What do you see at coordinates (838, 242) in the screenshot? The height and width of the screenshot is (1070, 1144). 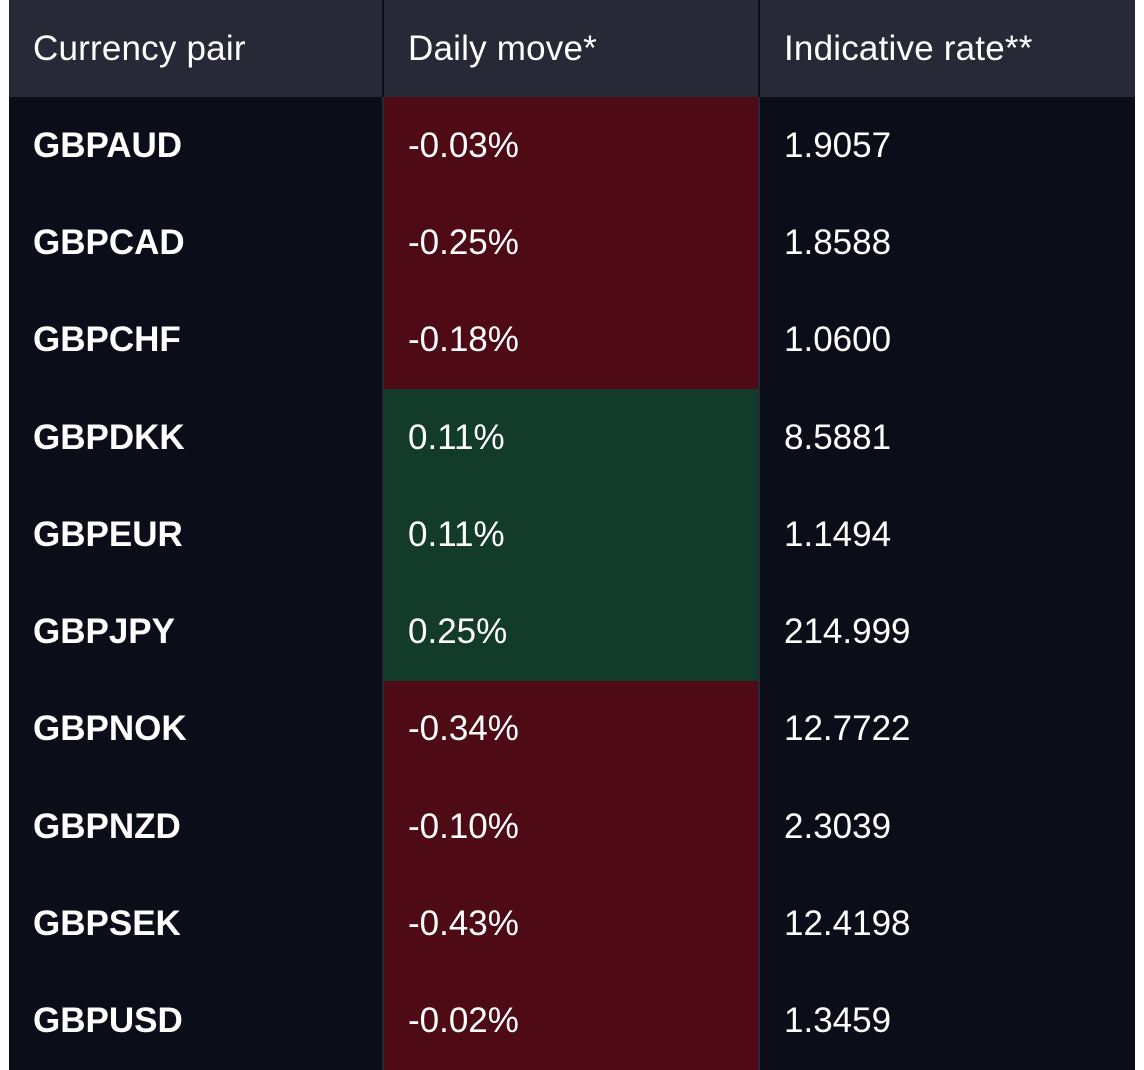 I see `indicative-rate-cell: 1.8588` at bounding box center [838, 242].